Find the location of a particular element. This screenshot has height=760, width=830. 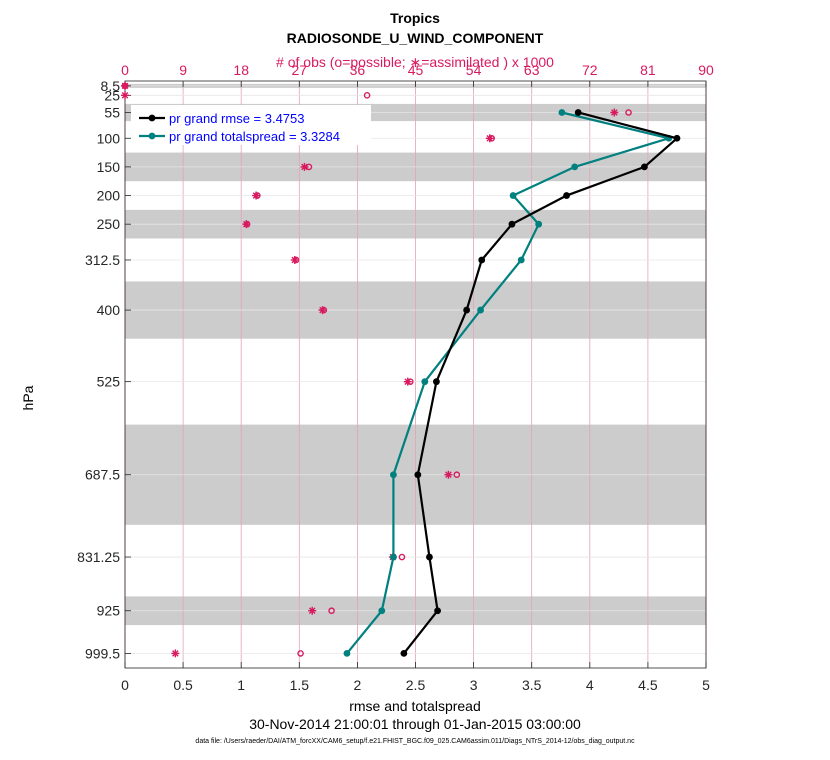

y-tick-label: 150 is located at coordinates (109, 167).